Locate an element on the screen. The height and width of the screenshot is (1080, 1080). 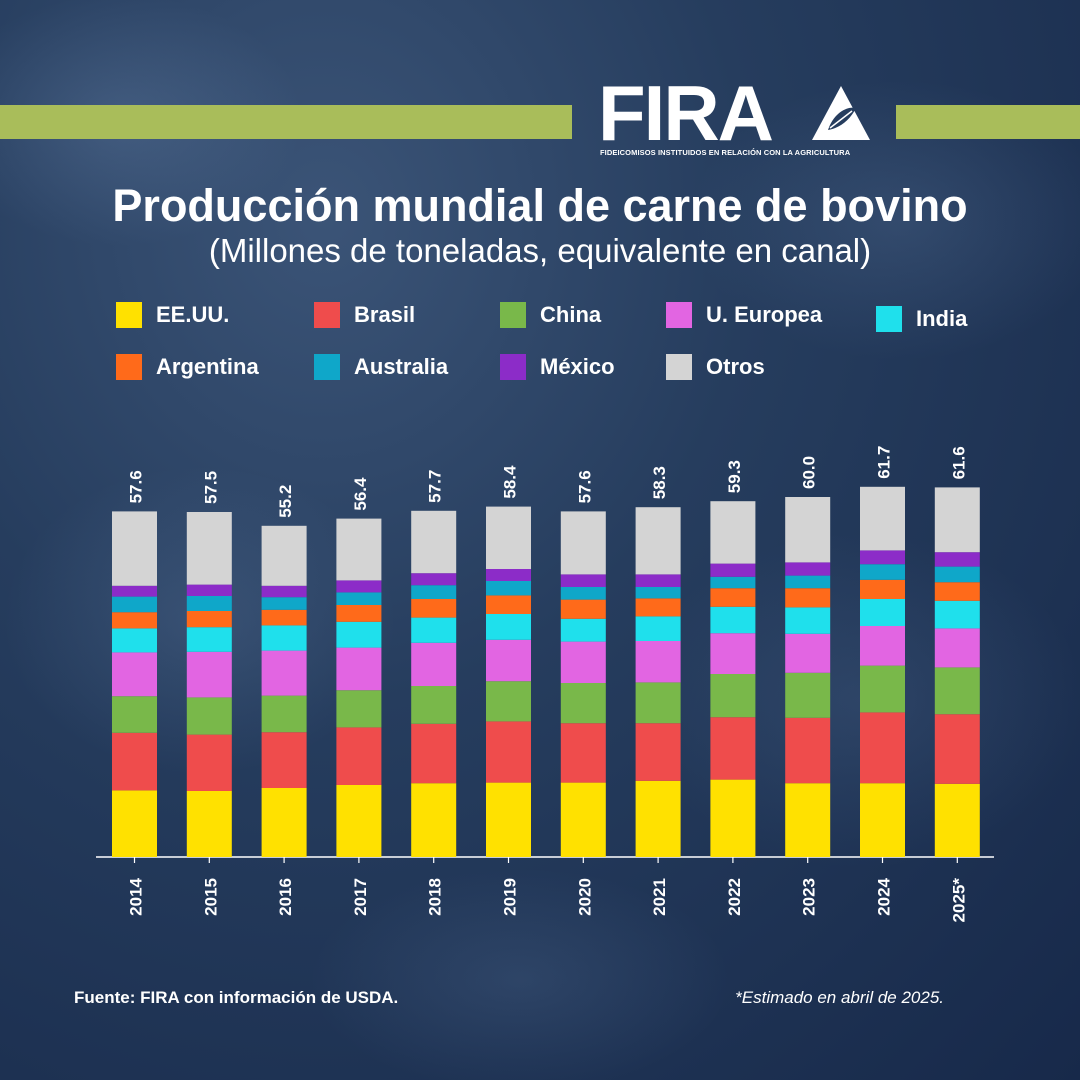
legend-item: Argentina is located at coordinates (187, 367).